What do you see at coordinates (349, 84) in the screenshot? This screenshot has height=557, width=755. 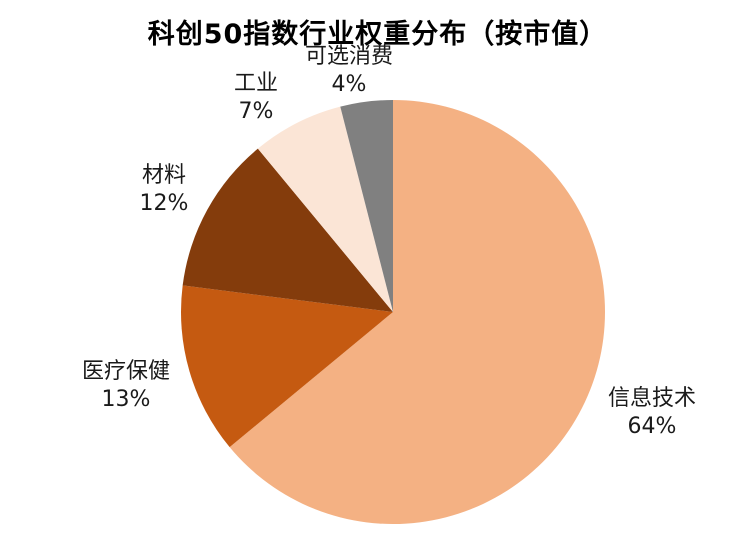 I see `slice-pct-label-4: 4%` at bounding box center [349, 84].